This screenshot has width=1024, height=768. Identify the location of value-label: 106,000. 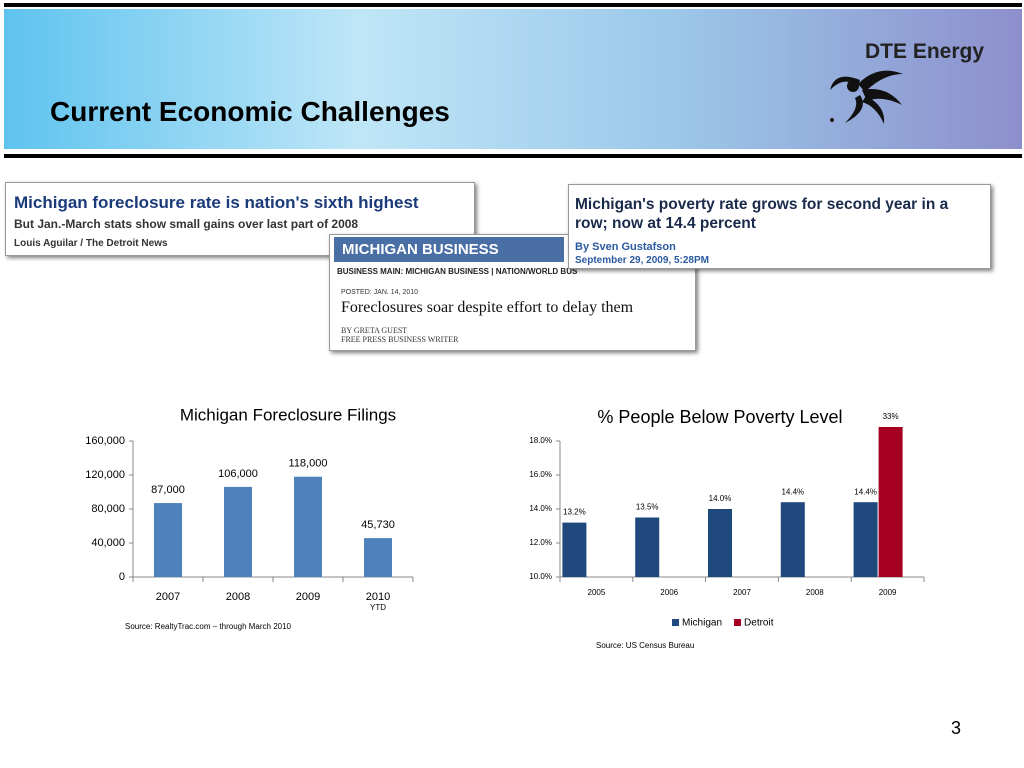
(238, 474).